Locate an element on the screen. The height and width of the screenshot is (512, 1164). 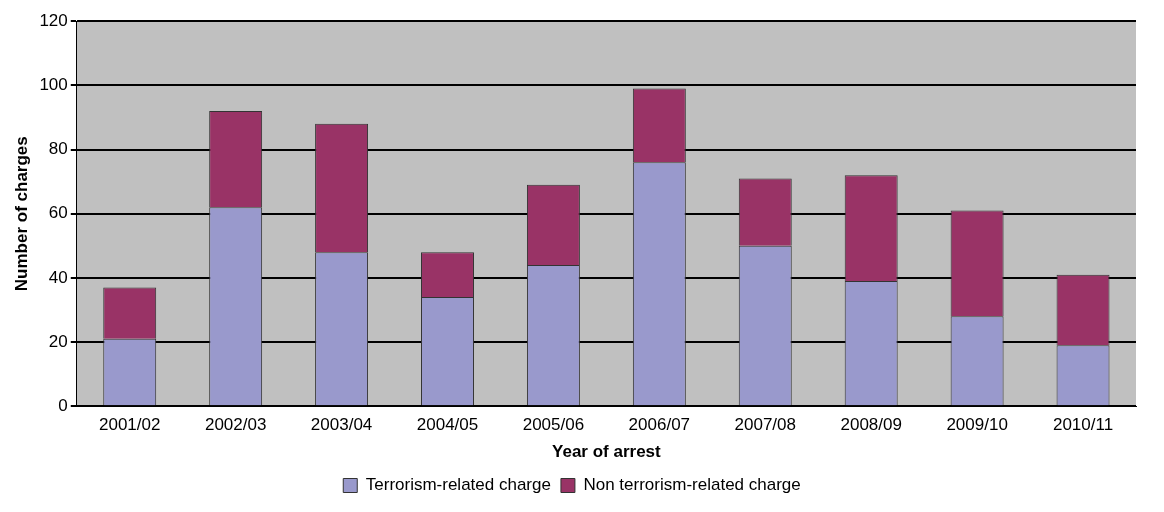
x-tick-label: 2010/11 is located at coordinates (1083, 425).